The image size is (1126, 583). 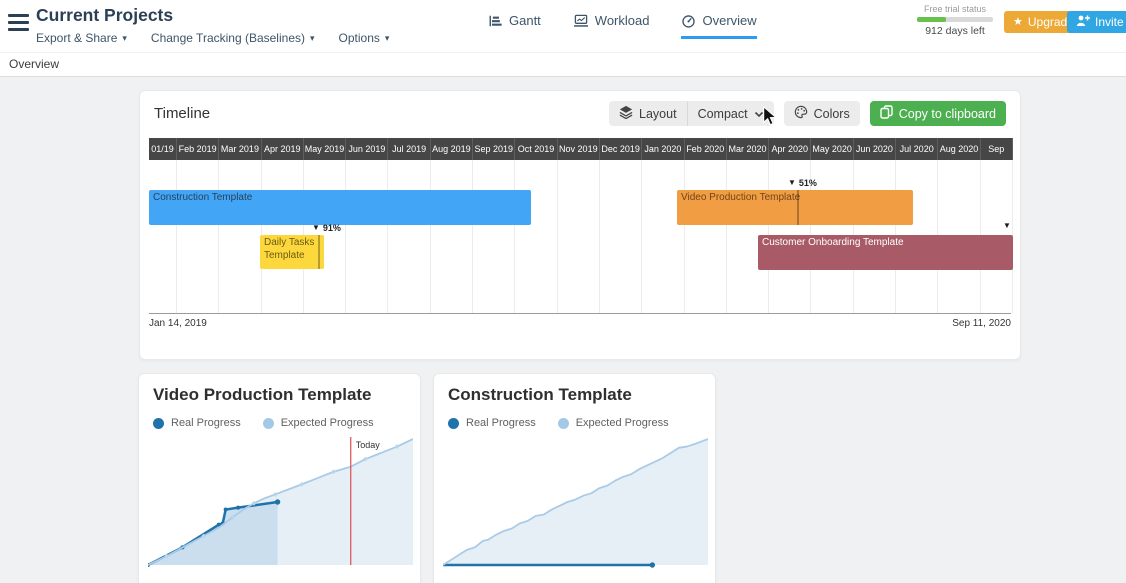 What do you see at coordinates (795, 207) in the screenshot?
I see `gantt-bar: Video Production Template` at bounding box center [795, 207].